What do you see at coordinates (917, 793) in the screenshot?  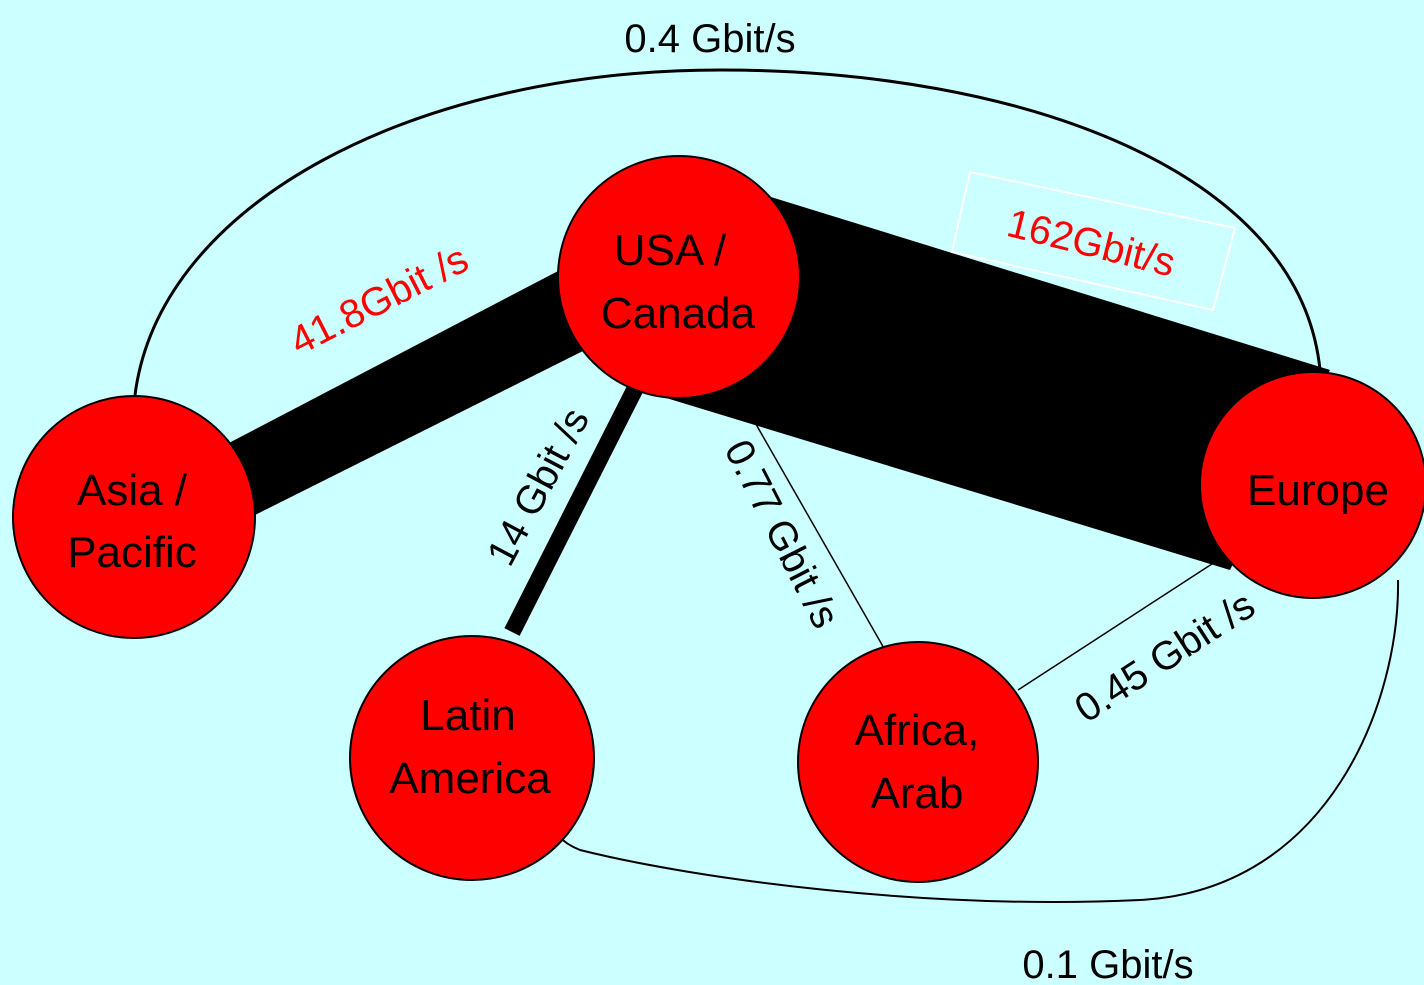 I see `node-africa-label-line2: Arab` at bounding box center [917, 793].